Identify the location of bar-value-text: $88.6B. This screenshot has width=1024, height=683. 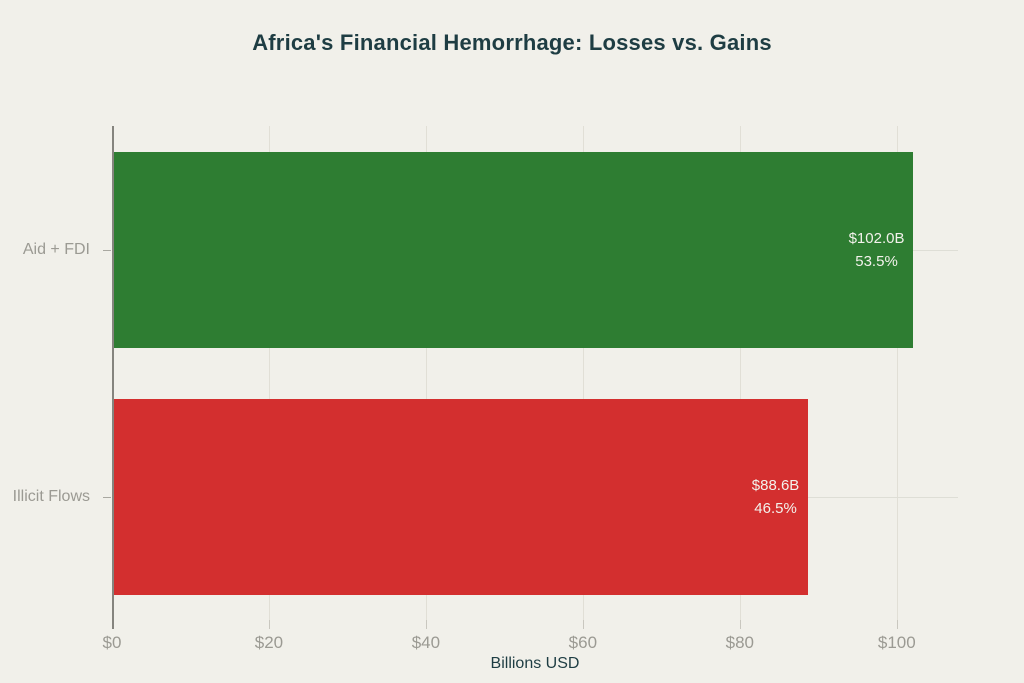
(775, 485).